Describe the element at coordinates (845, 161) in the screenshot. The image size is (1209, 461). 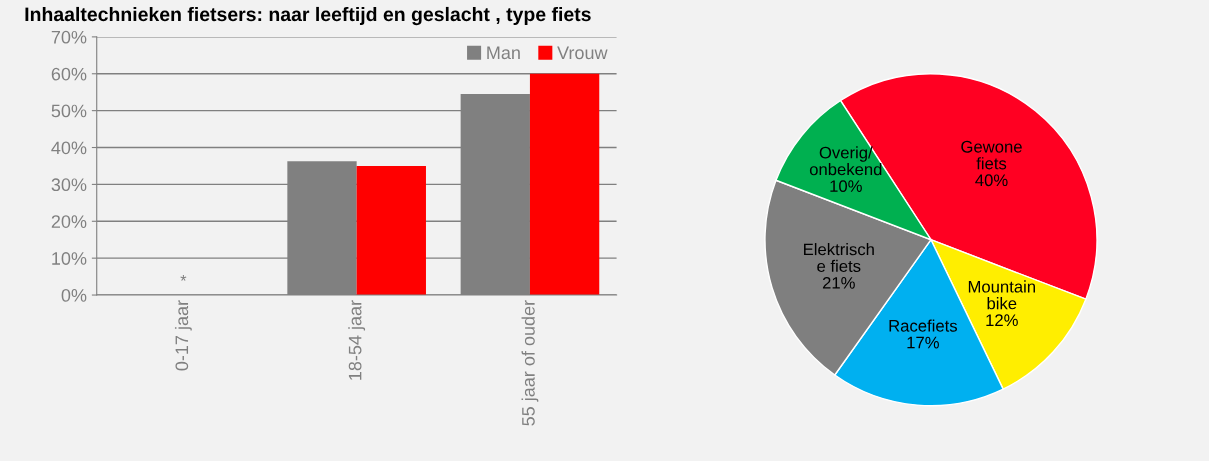
I see `slice-label: Overig/ onbekend` at that location.